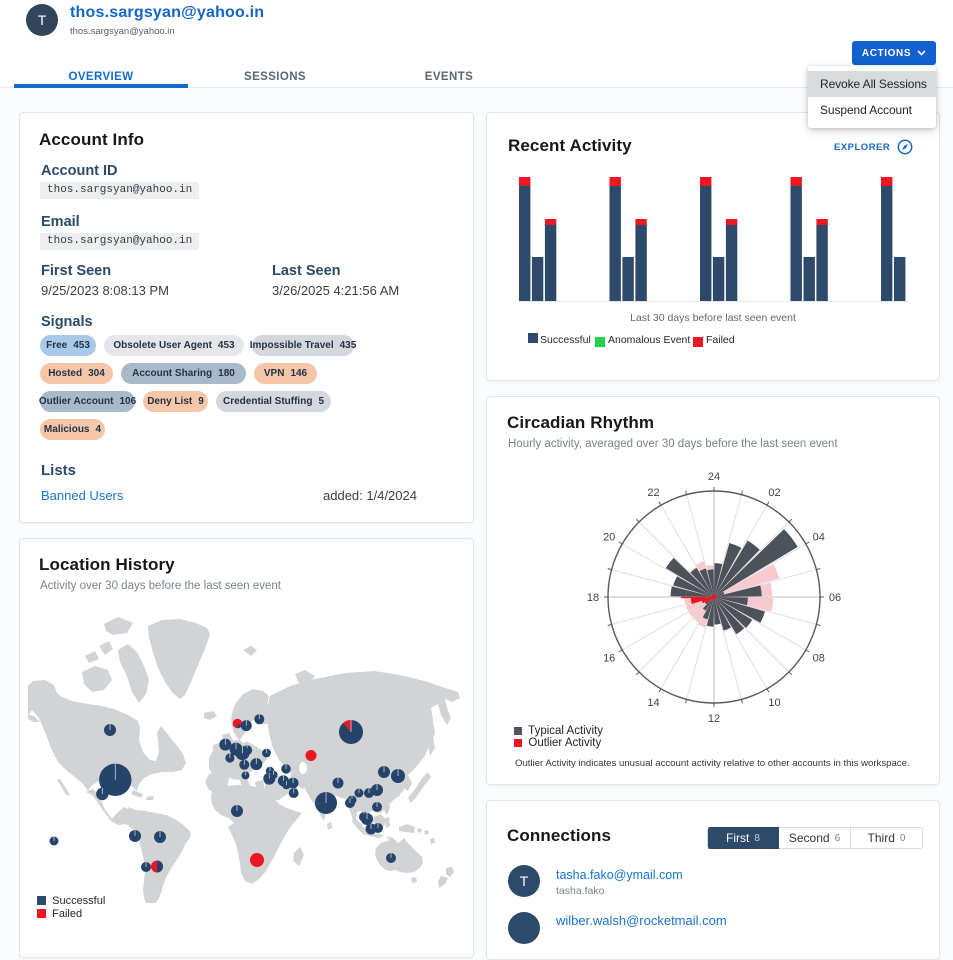 The height and width of the screenshot is (960, 953). Describe the element at coordinates (819, 659) in the screenshot. I see `svg-text: 08` at that location.